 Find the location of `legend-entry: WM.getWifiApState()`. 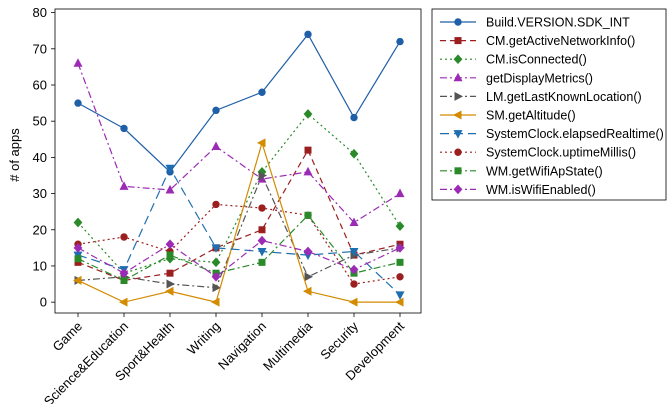

legend-entry: WM.getWifiApState() is located at coordinates (521, 171).